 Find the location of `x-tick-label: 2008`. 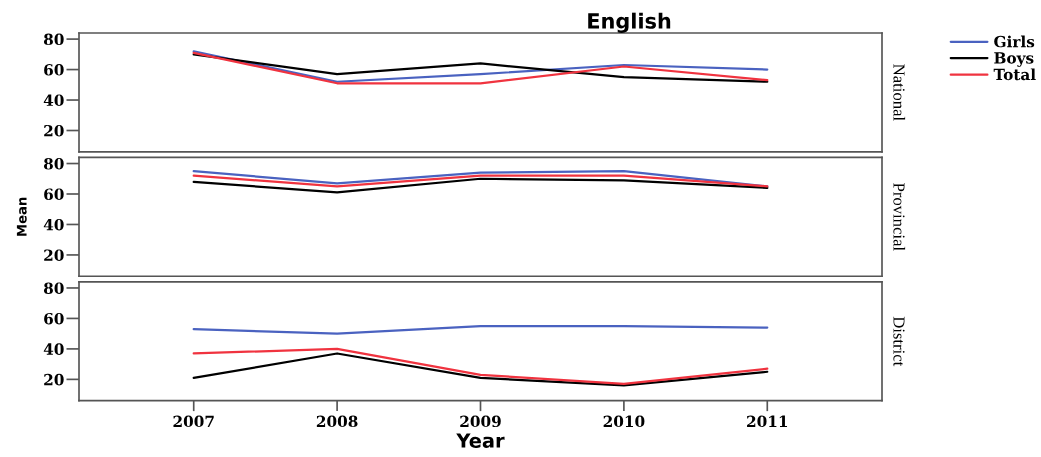

x-tick-label: 2008 is located at coordinates (337, 421).